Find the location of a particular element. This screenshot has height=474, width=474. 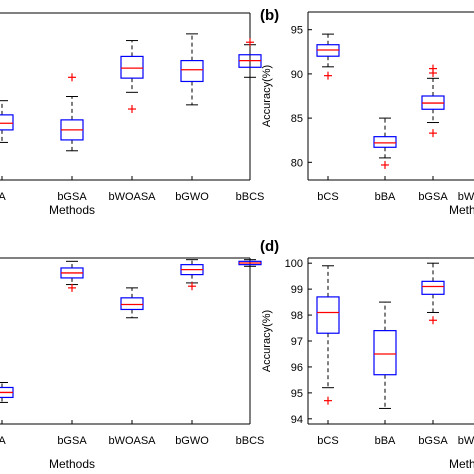

y-tick-label: 80 is located at coordinates (297, 163).